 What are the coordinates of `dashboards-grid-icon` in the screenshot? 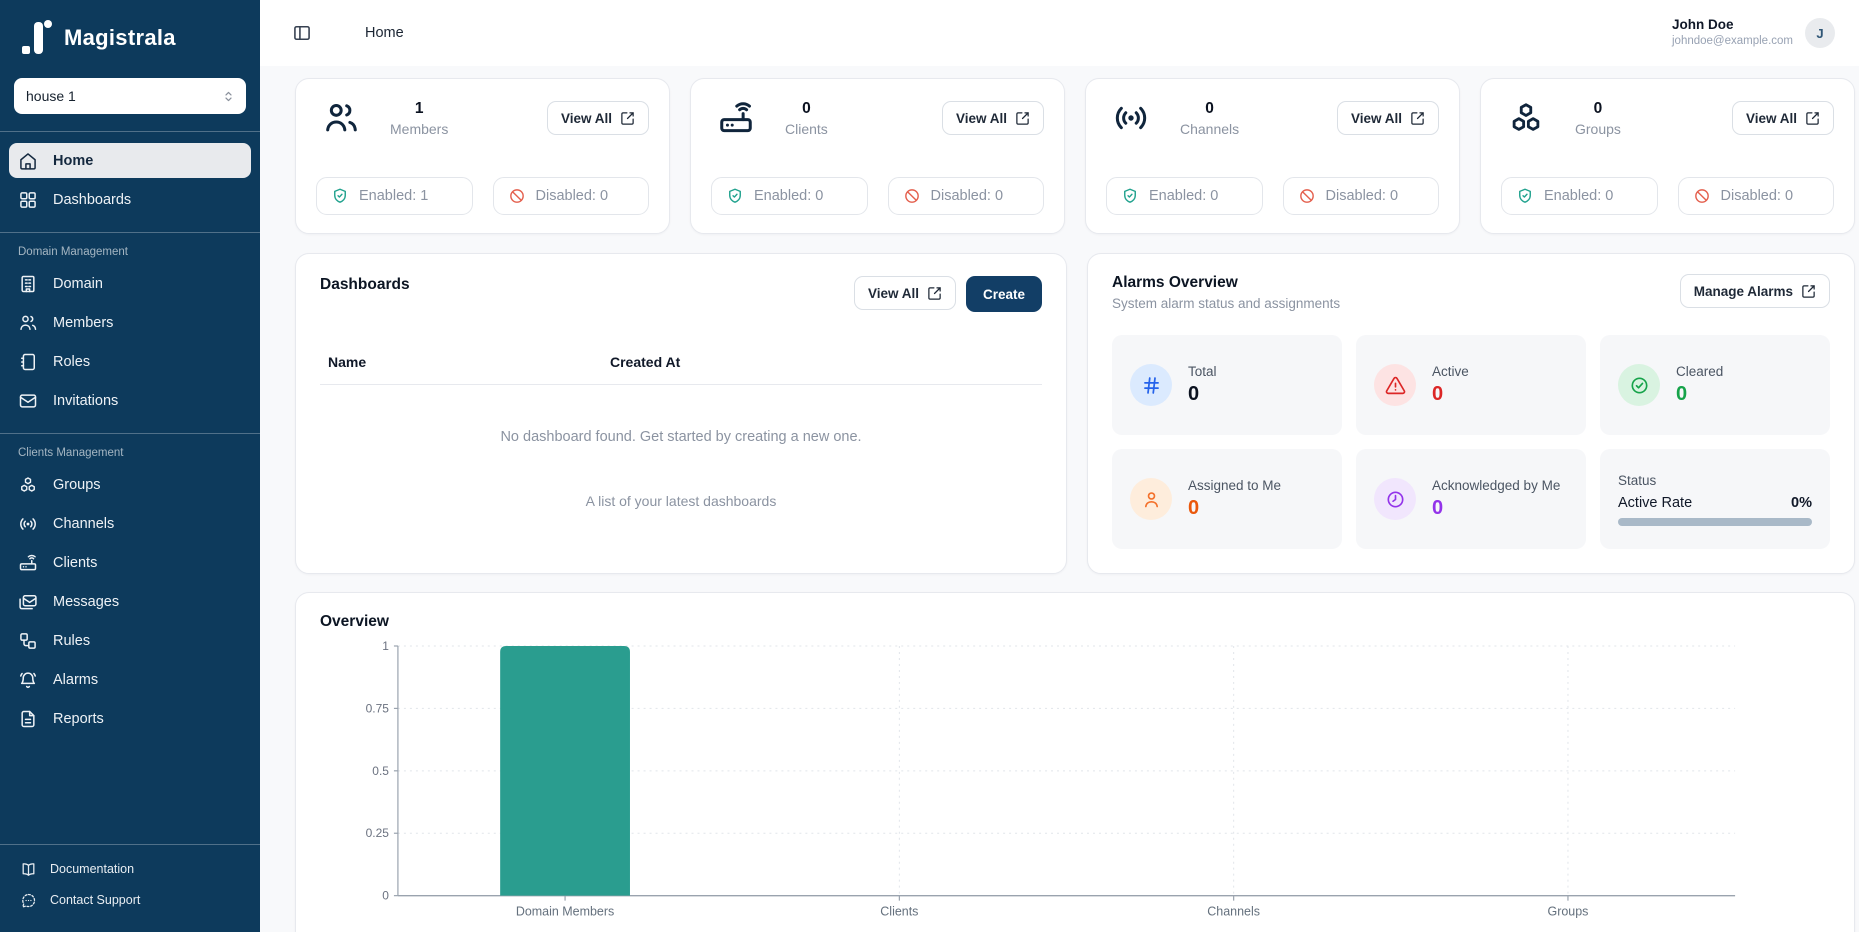 It's located at (28, 199).